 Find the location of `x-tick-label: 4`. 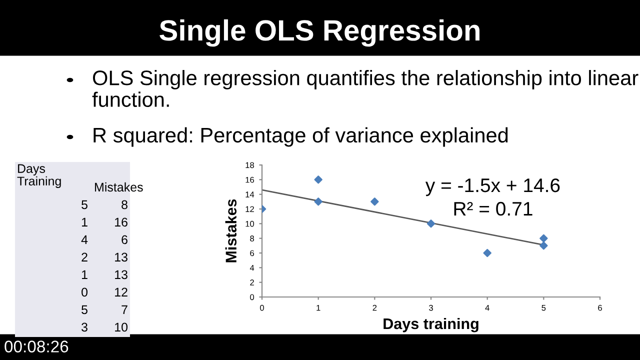

x-tick-label: 4 is located at coordinates (487, 307).